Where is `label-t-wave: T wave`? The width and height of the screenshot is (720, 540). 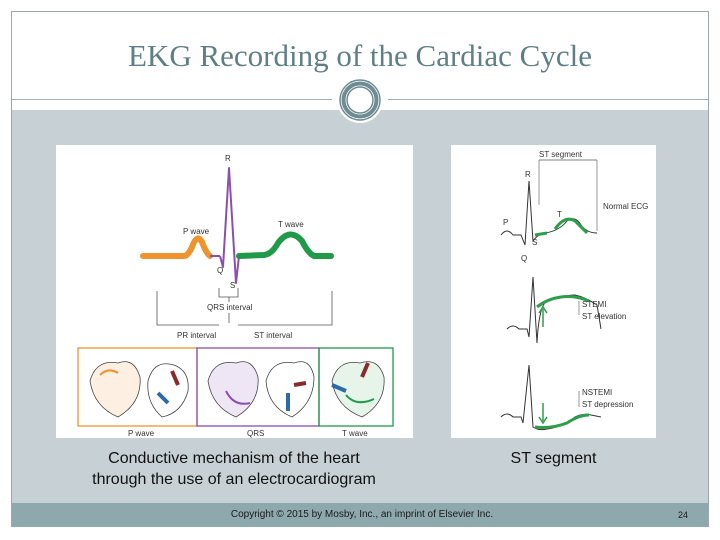 label-t-wave: T wave is located at coordinates (291, 224).